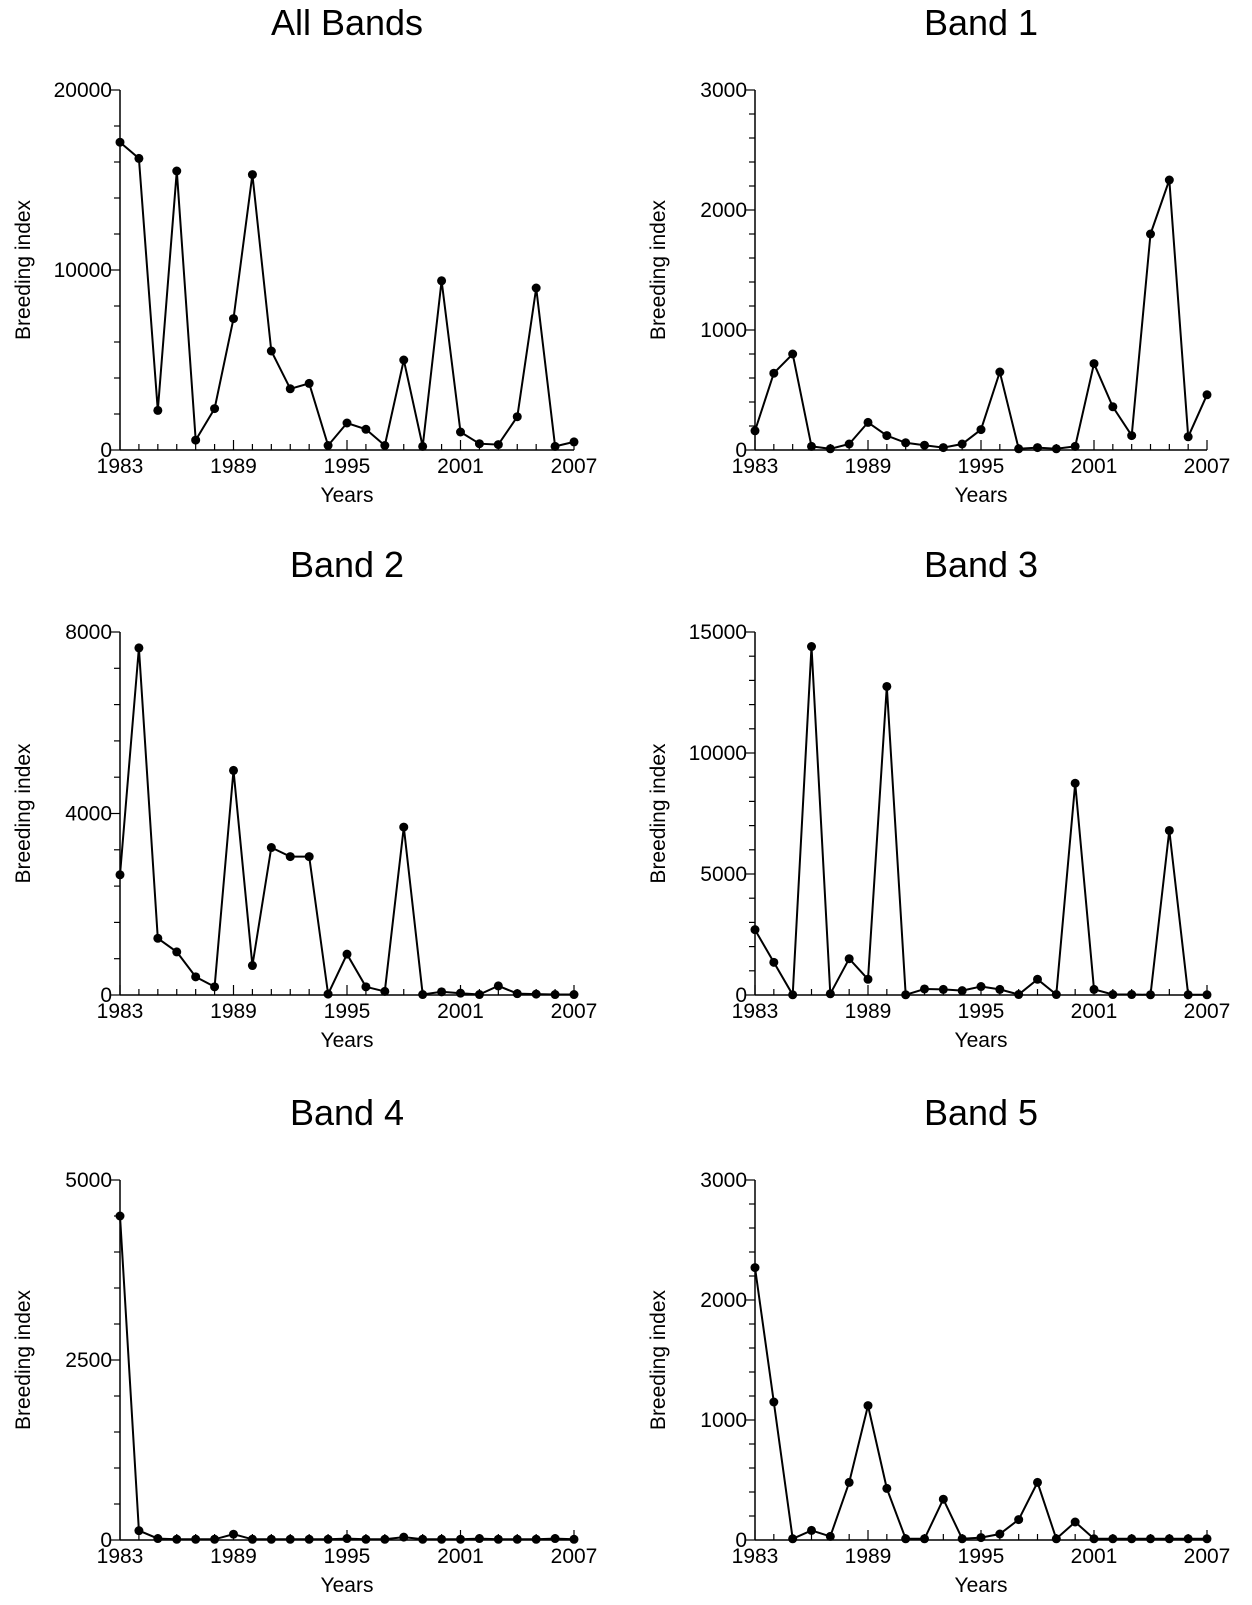  What do you see at coordinates (981, 1112) in the screenshot?
I see `chart-title: Band 5` at bounding box center [981, 1112].